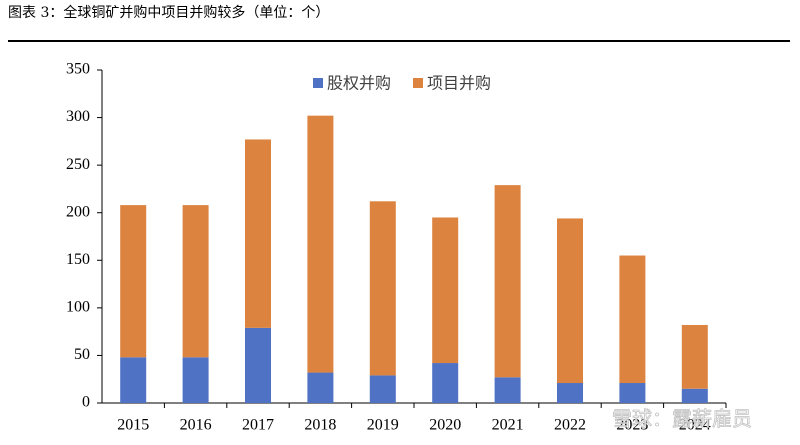  What do you see at coordinates (78, 116) in the screenshot?
I see `y-tick-label: 300` at bounding box center [78, 116].